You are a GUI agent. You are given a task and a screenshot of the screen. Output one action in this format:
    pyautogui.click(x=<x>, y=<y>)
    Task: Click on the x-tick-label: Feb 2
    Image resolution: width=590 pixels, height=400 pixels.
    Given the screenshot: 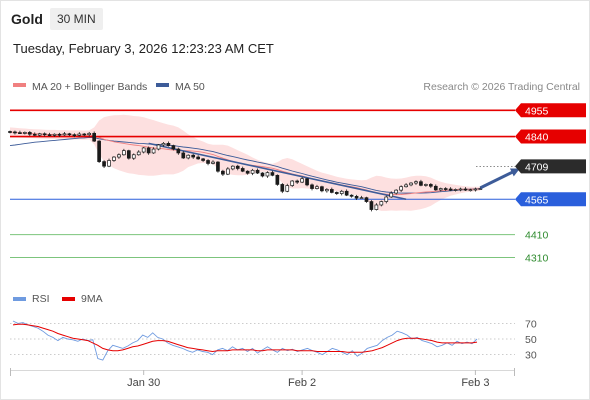 What is the action you would take?
    pyautogui.click(x=302, y=383)
    